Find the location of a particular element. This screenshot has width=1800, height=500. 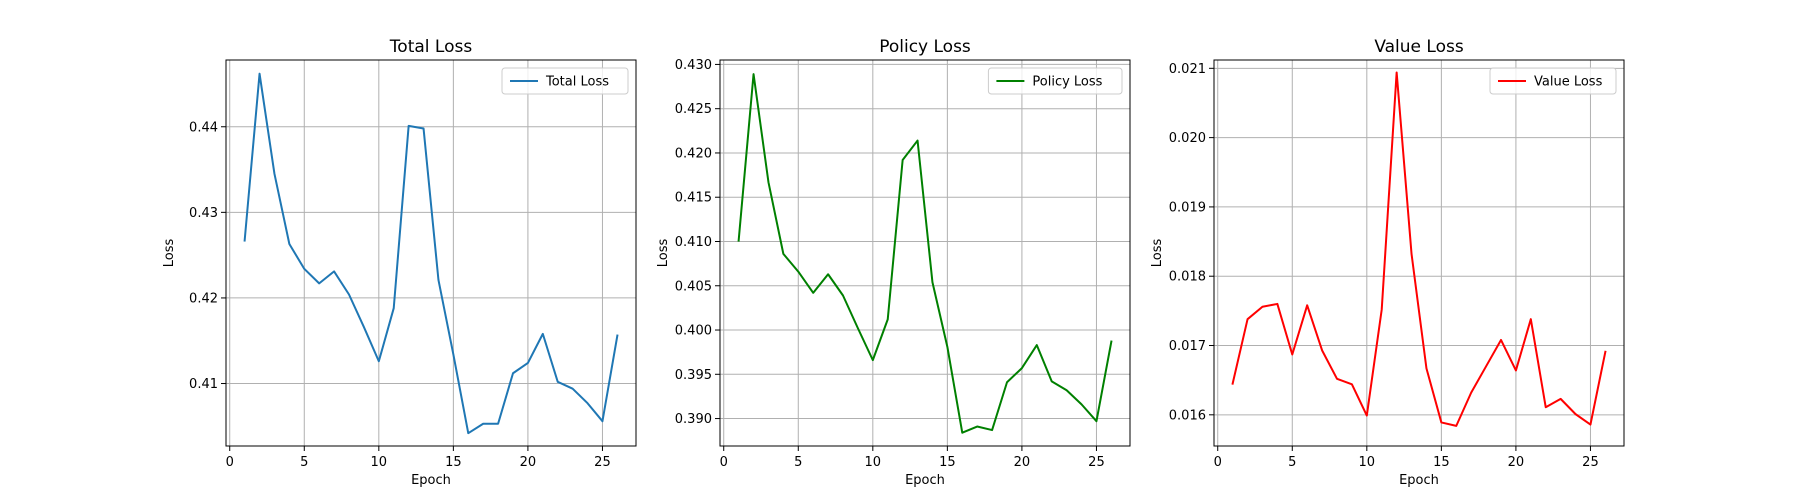

y-tick-label: 0.395 is located at coordinates (693, 375).